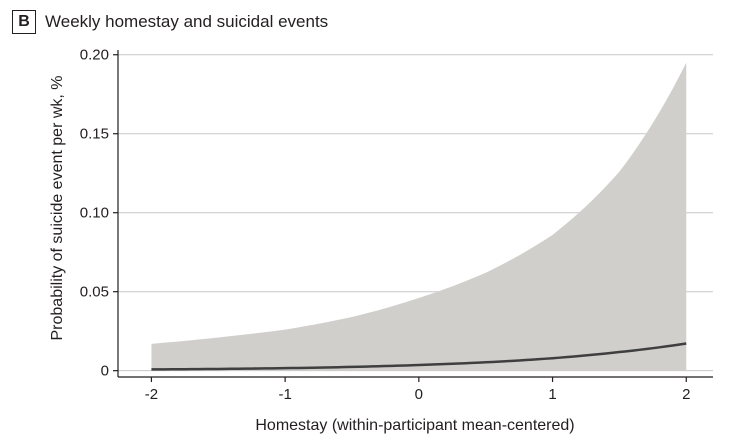 This screenshot has height=443, width=734. What do you see at coordinates (151, 394) in the screenshot?
I see `x-tick-label: -2` at bounding box center [151, 394].